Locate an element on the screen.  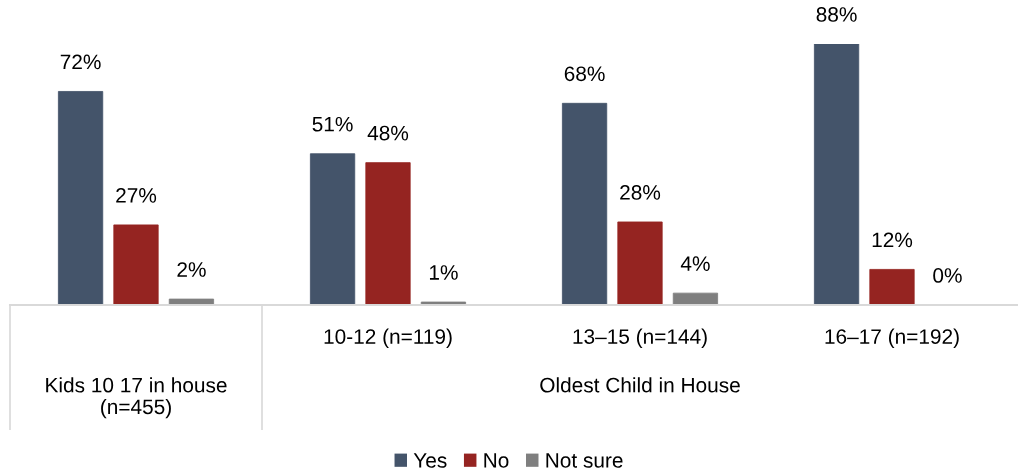
legend-label: No is located at coordinates (496, 460).